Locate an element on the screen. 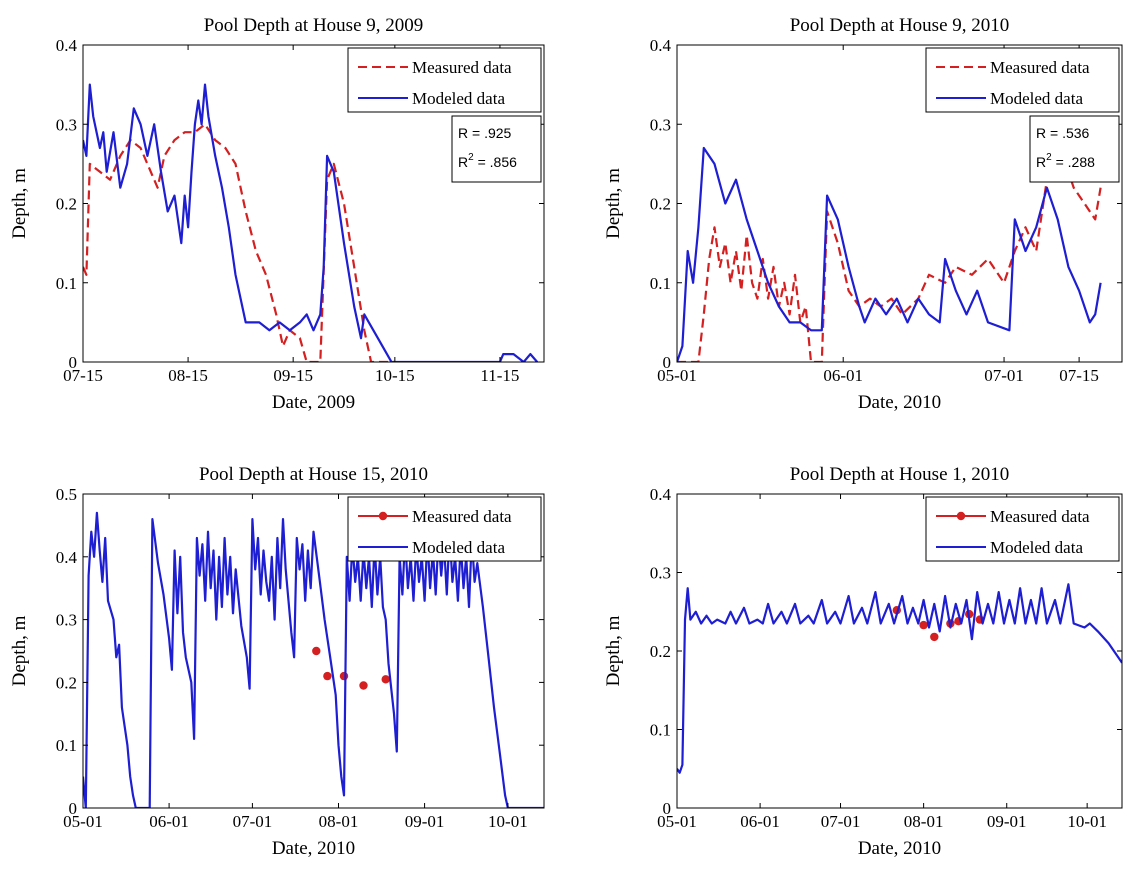 Image resolution: width=1133 pixels, height=873 pixels. r2-value: R2 = .288 is located at coordinates (1065, 161).